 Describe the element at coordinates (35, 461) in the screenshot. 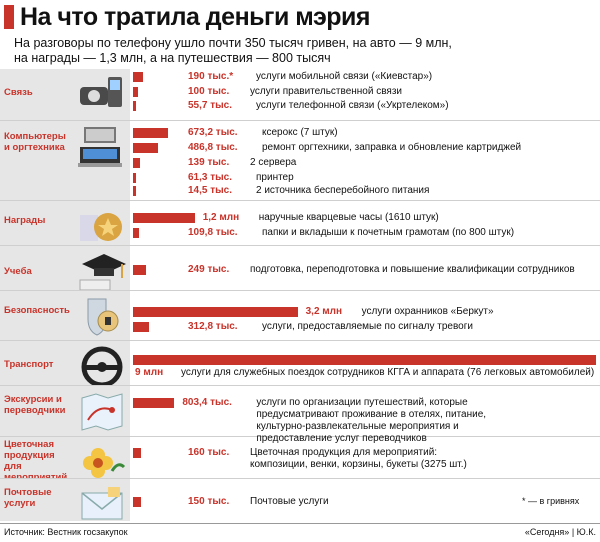

I see `category-label: Цветочная продукция для мероприятий` at that location.